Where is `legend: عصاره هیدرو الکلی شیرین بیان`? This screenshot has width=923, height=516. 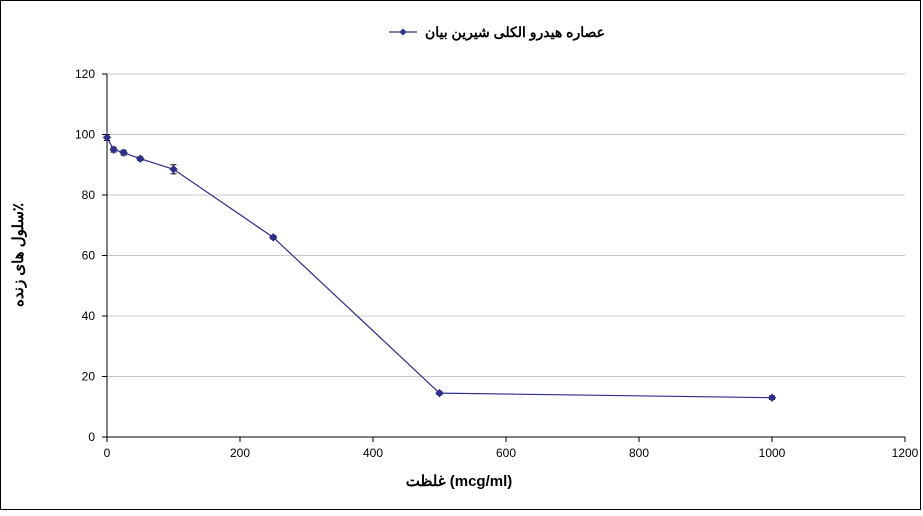
legend: عصاره هیدرو الکلی شیرین بیان is located at coordinates (497, 32).